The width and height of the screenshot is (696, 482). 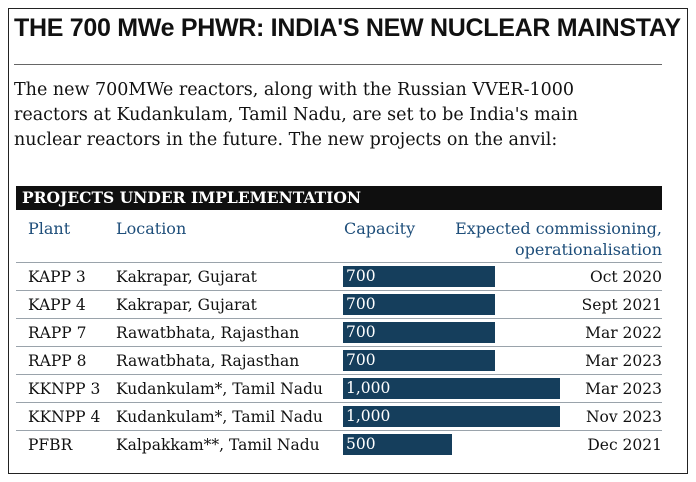 I want to click on cell-commissioning-date: Sept 2021, so click(x=621, y=305).